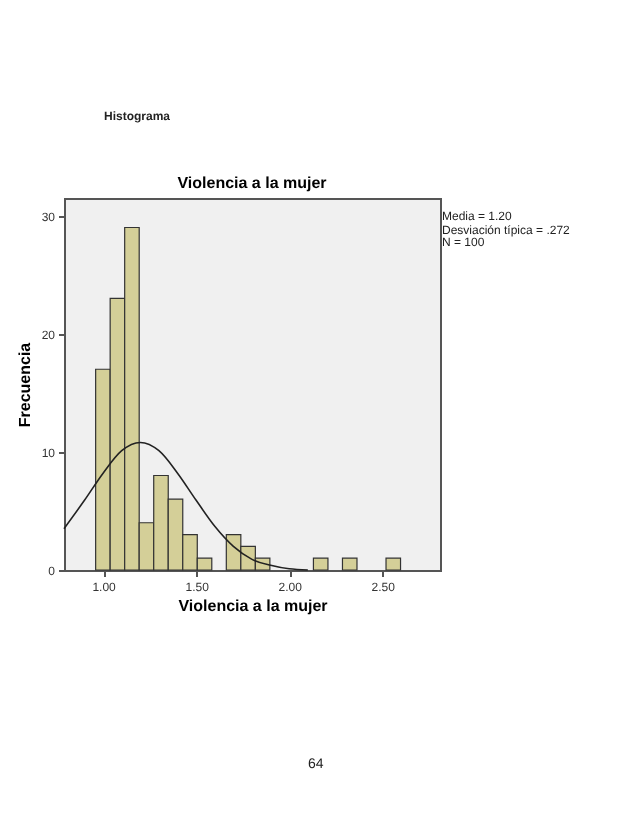  I want to click on x-axis-title: Violencia a la mujer, so click(253, 606).